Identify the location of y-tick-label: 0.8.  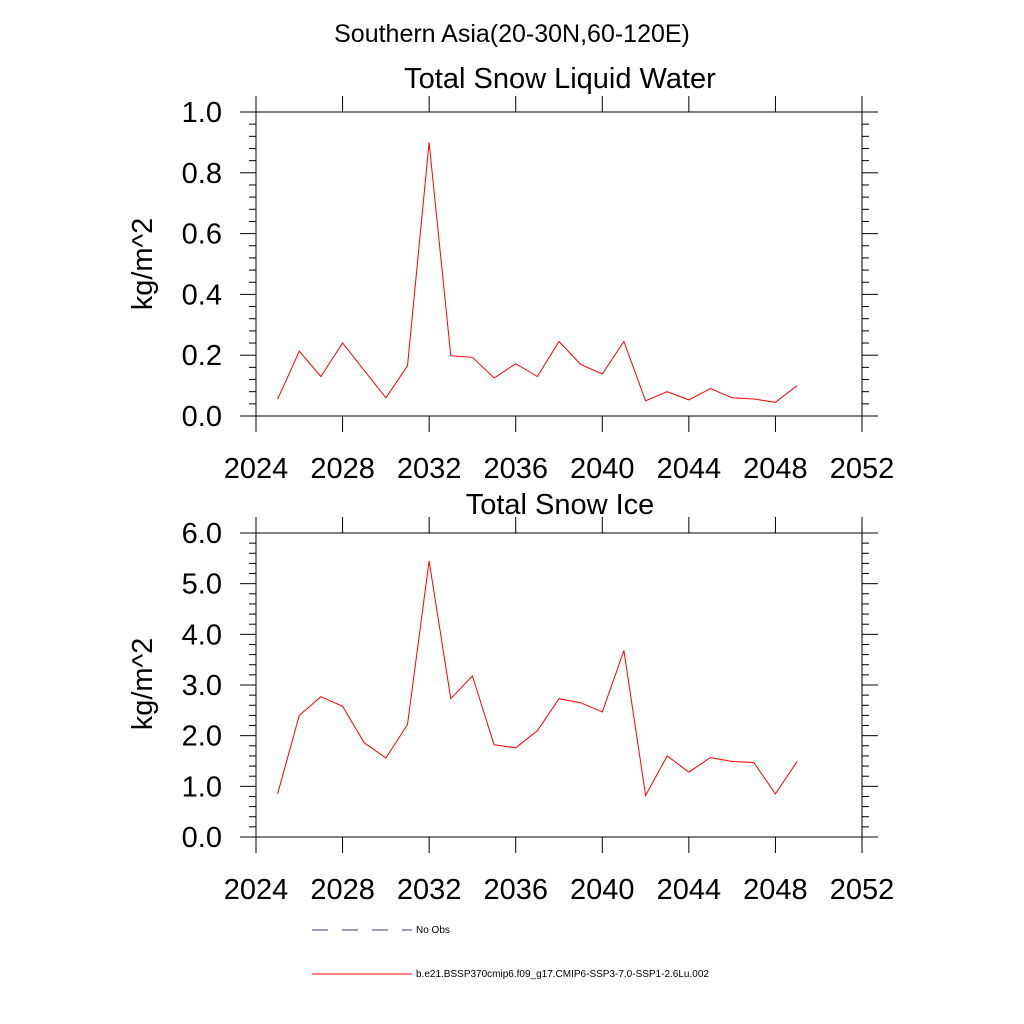
(202, 174).